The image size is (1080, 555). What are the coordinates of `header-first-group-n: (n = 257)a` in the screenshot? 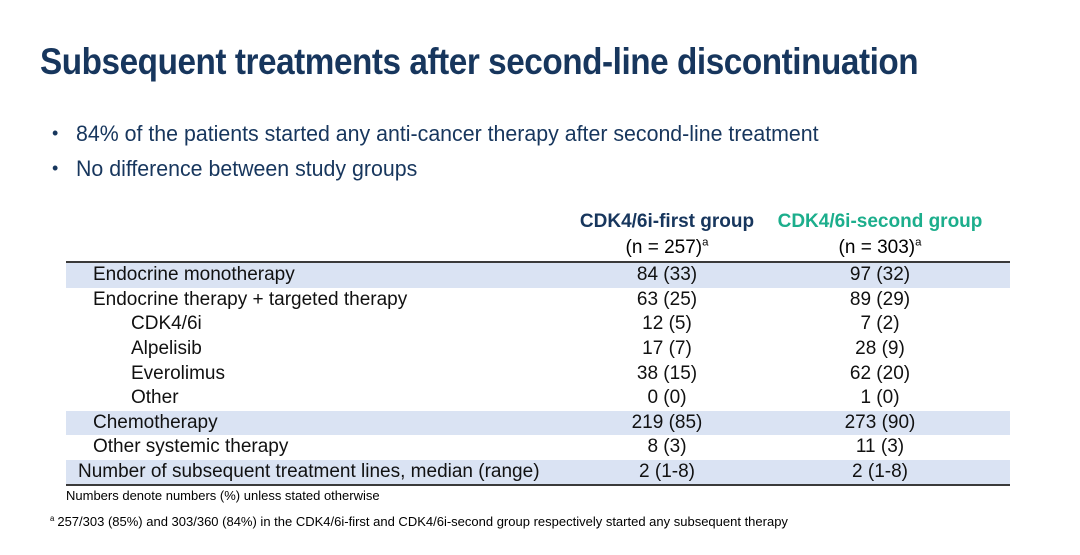 It's located at (667, 248).